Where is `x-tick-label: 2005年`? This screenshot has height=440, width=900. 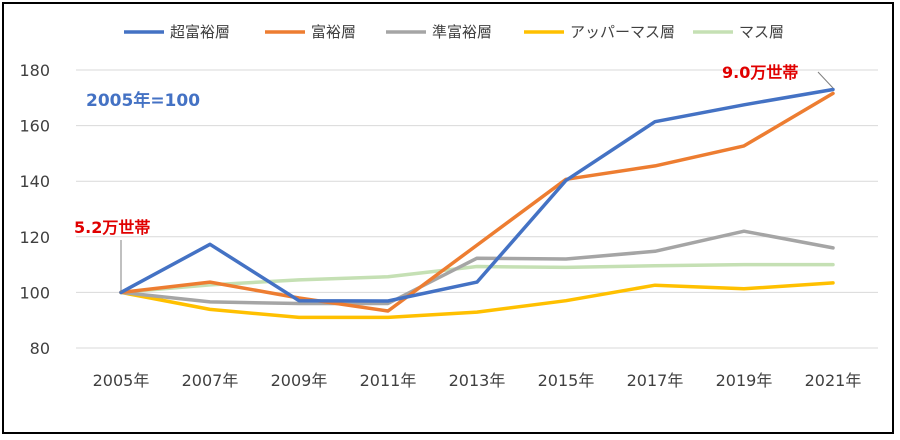 x-tick-label: 2005年 is located at coordinates (121, 380).